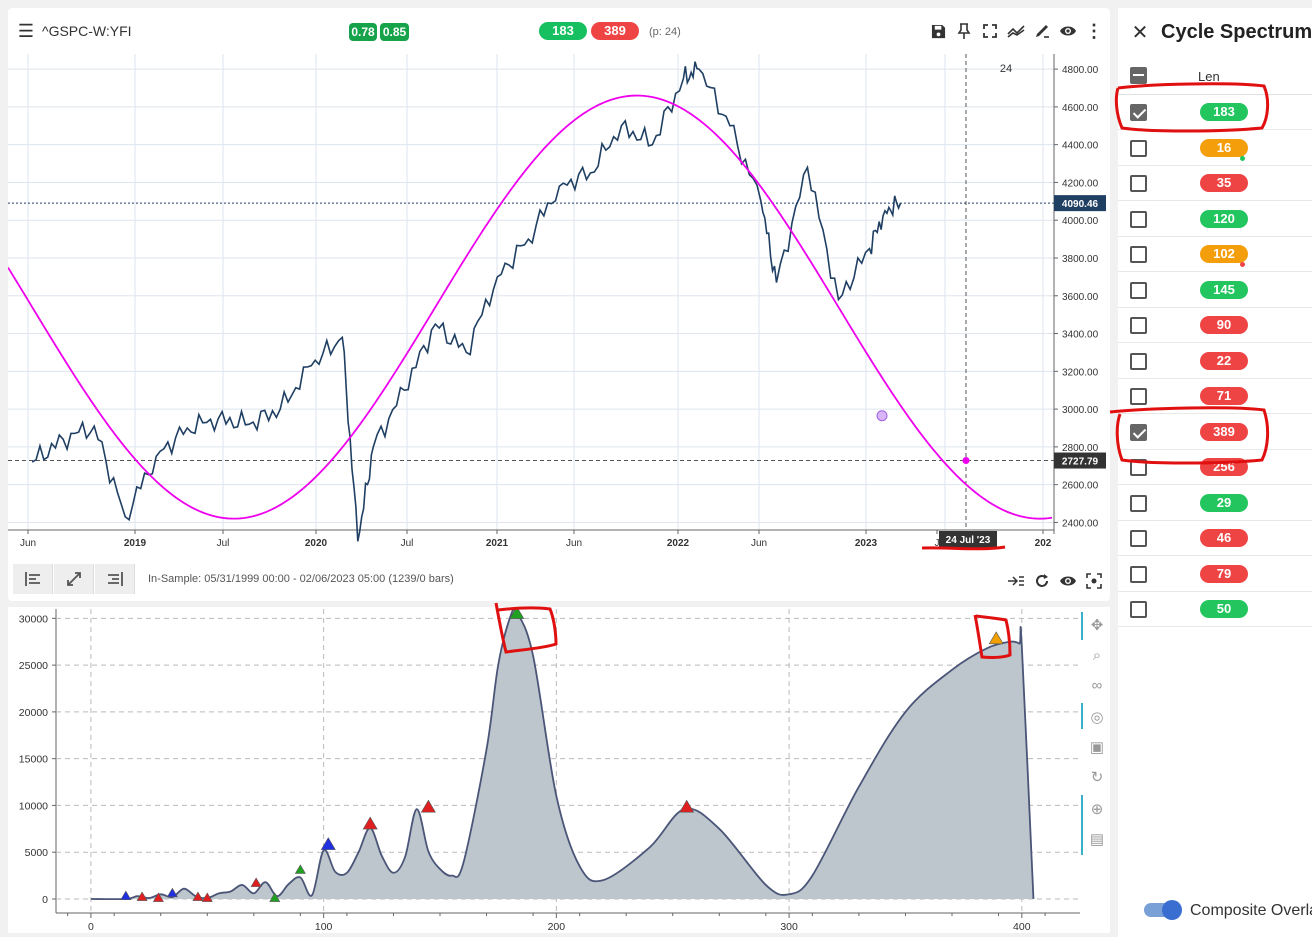 This screenshot has height=937, width=1312. What do you see at coordinates (33, 760) in the screenshot?
I see `y-tick-label: 15000` at bounding box center [33, 760].